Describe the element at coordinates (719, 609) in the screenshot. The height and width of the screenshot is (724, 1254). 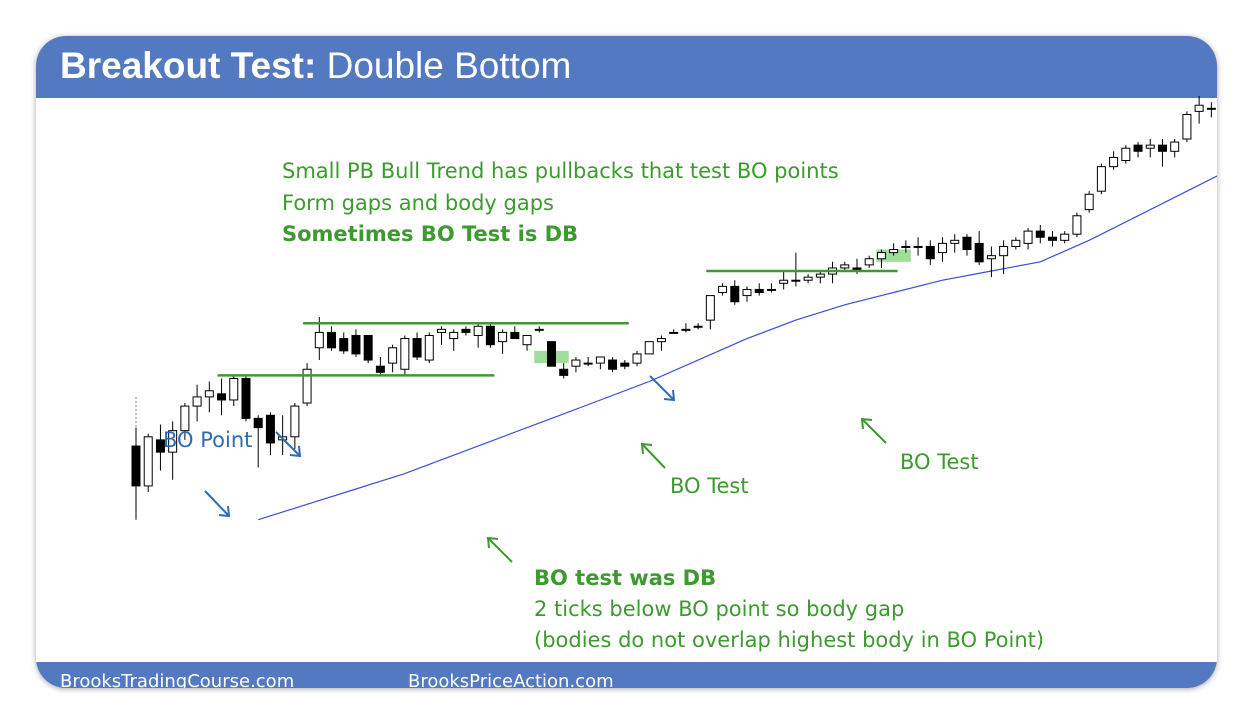
I see `annotation-bottom-line2: 2 ticks below BO point so body gap` at that location.